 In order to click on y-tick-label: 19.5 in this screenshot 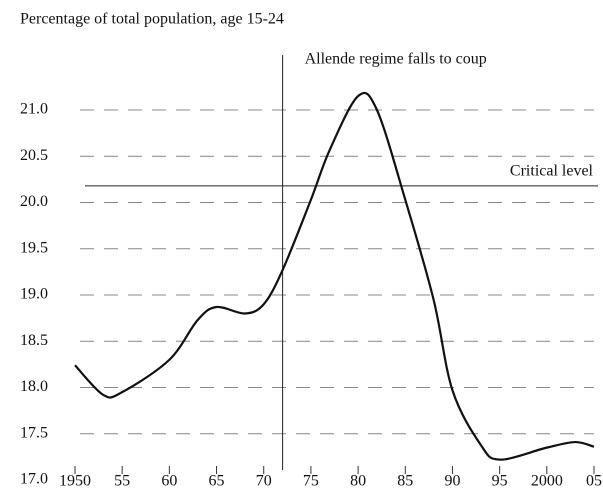, I will do `click(34, 247)`.